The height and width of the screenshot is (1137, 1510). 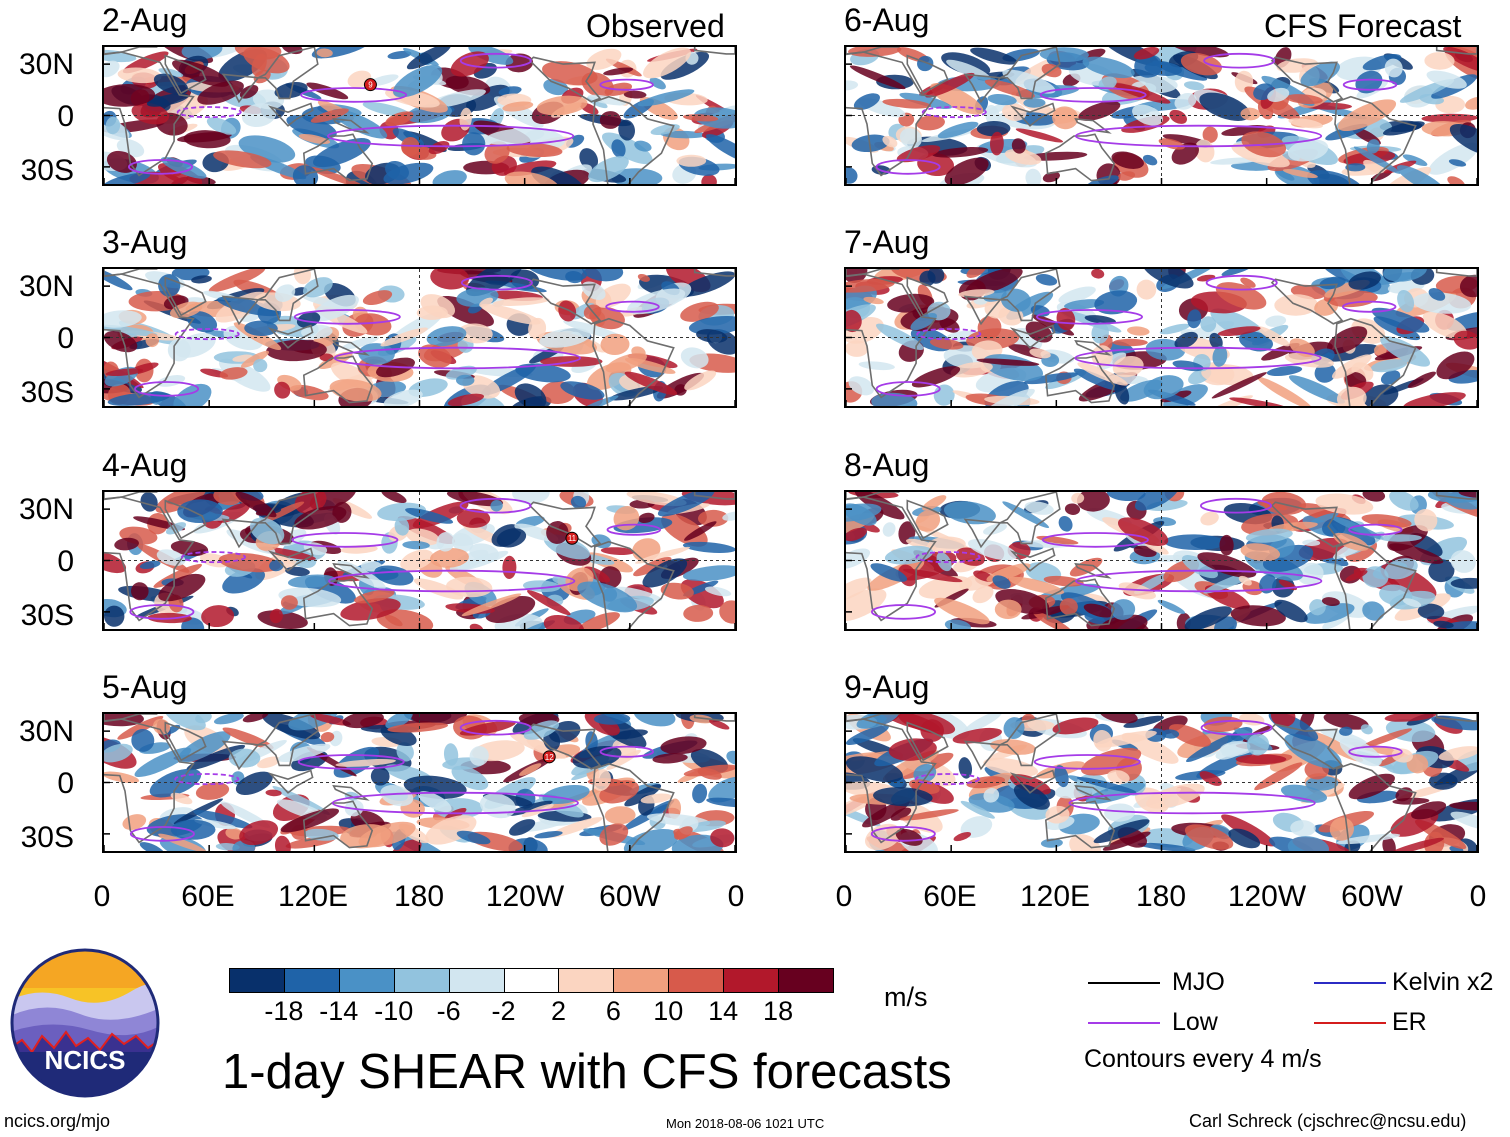 What do you see at coordinates (47, 170) in the screenshot?
I see `y-tick-label: 30S` at bounding box center [47, 170].